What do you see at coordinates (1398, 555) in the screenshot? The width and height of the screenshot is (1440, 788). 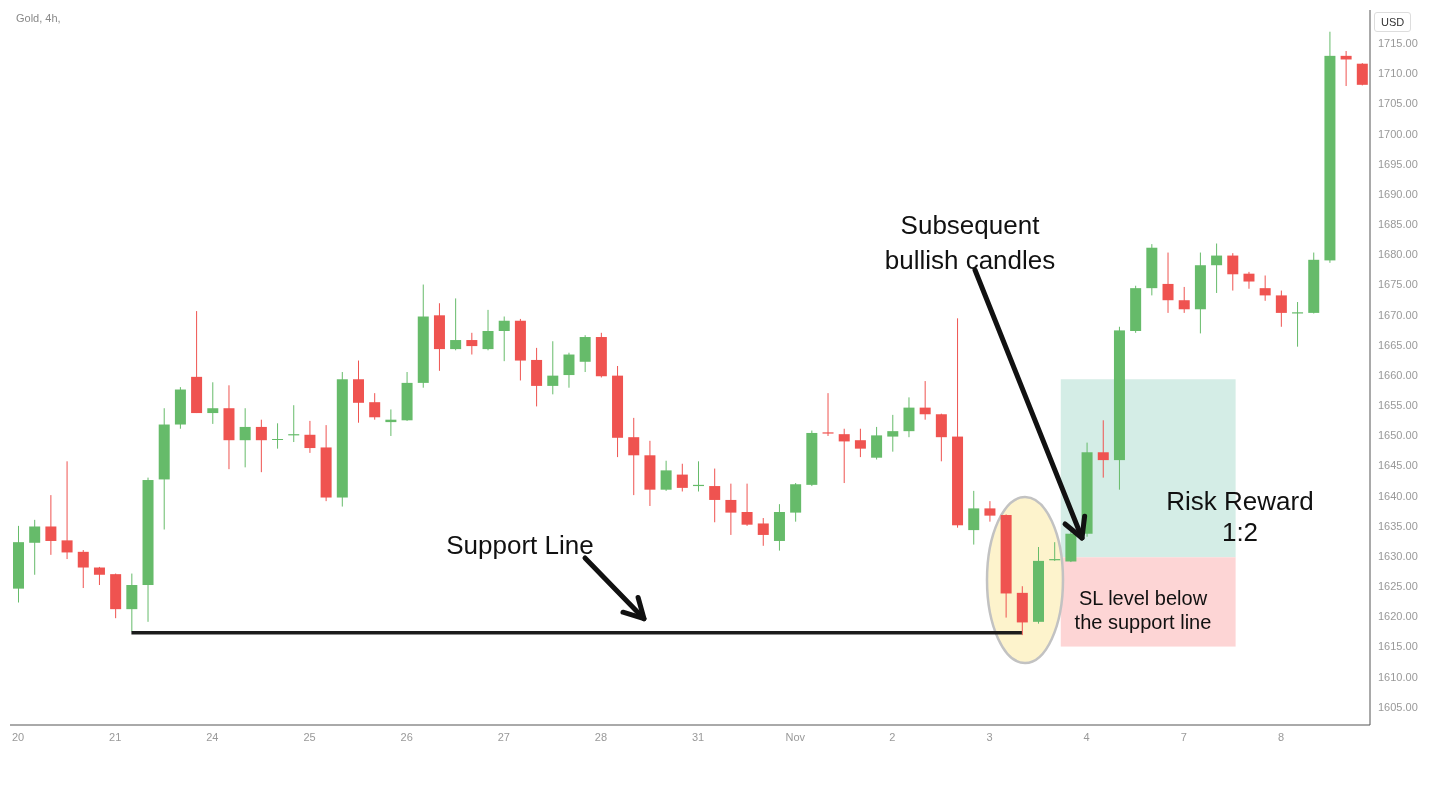 I see `y-tick-label: 1630.00` at bounding box center [1398, 555].